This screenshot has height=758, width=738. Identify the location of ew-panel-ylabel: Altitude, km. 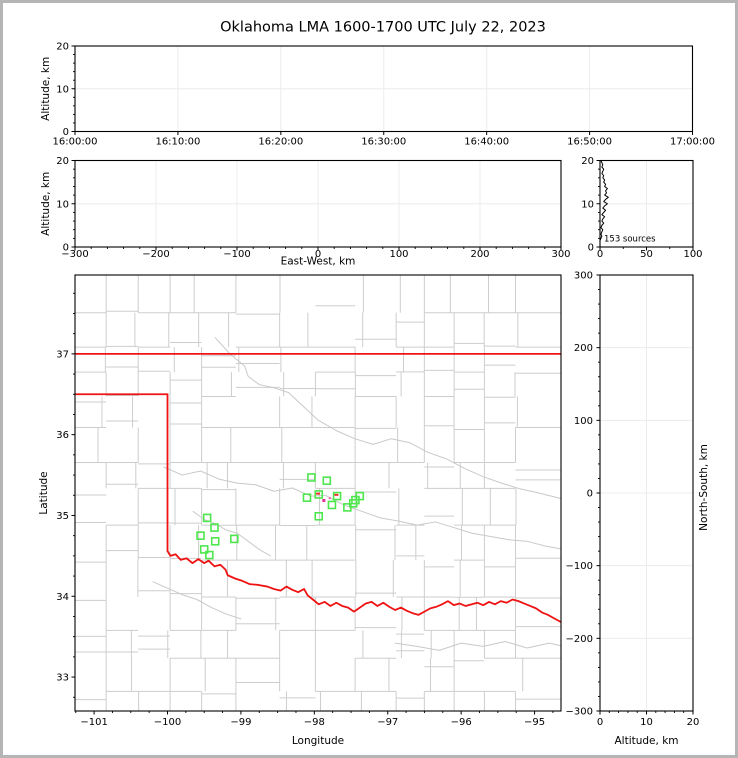
(46, 204).